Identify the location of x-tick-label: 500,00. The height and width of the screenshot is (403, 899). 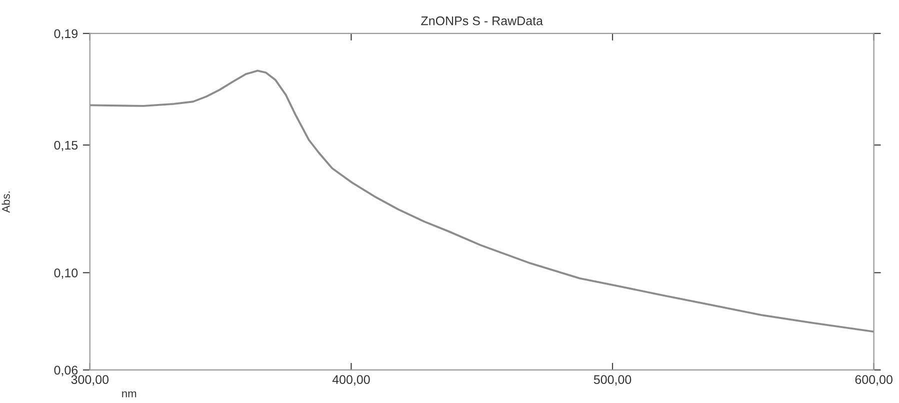
(613, 380).